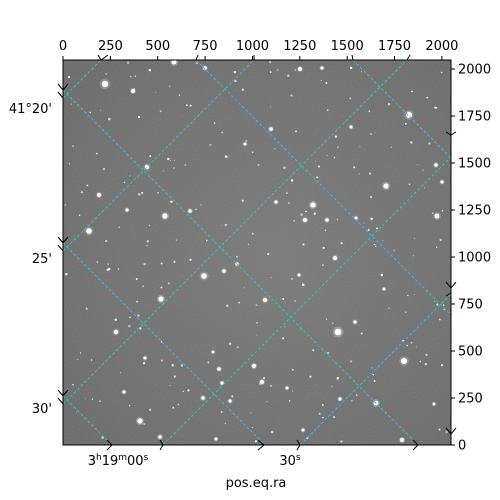 The image size is (500, 500). Describe the element at coordinates (470, 305) in the screenshot. I see `right-axis-tick-label: 750` at that location.